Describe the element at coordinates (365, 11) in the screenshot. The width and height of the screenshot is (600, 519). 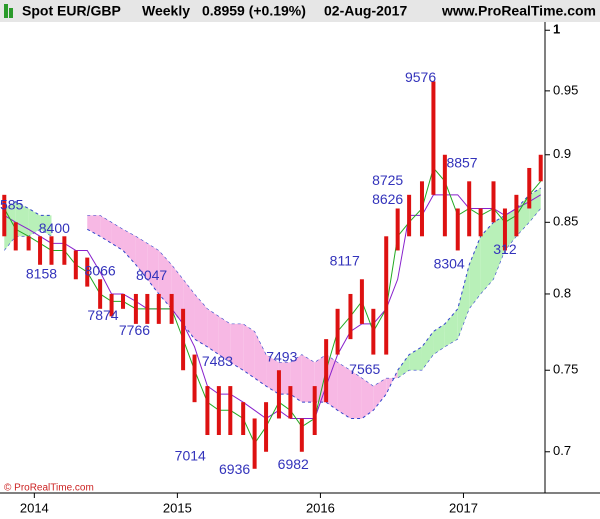
I see `date: 02-Aug-2017` at that location.